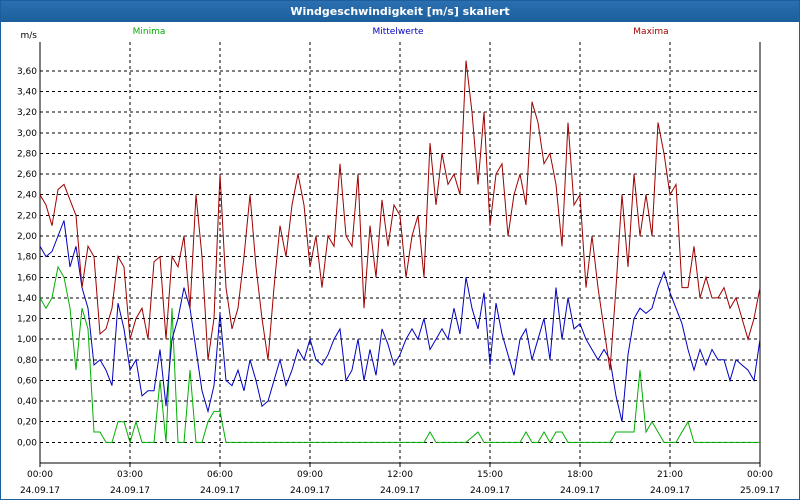  What do you see at coordinates (650, 32) in the screenshot?
I see `legend-maxima: Maxima` at bounding box center [650, 32].